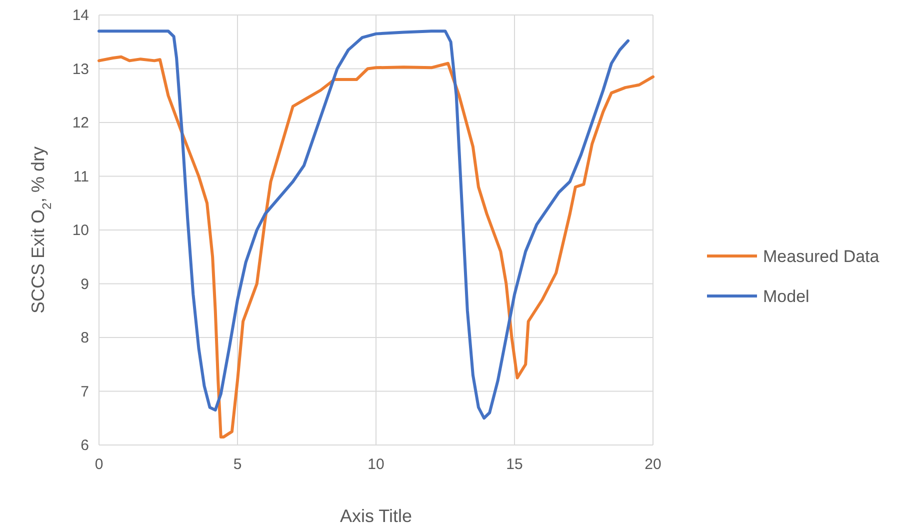 This screenshot has height=529, width=917. Describe the element at coordinates (80, 69) in the screenshot. I see `y-tick-label: 13` at that location.